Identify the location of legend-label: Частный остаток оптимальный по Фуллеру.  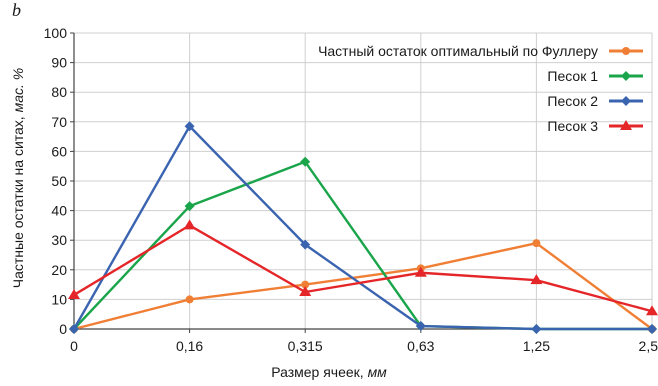
(458, 50).